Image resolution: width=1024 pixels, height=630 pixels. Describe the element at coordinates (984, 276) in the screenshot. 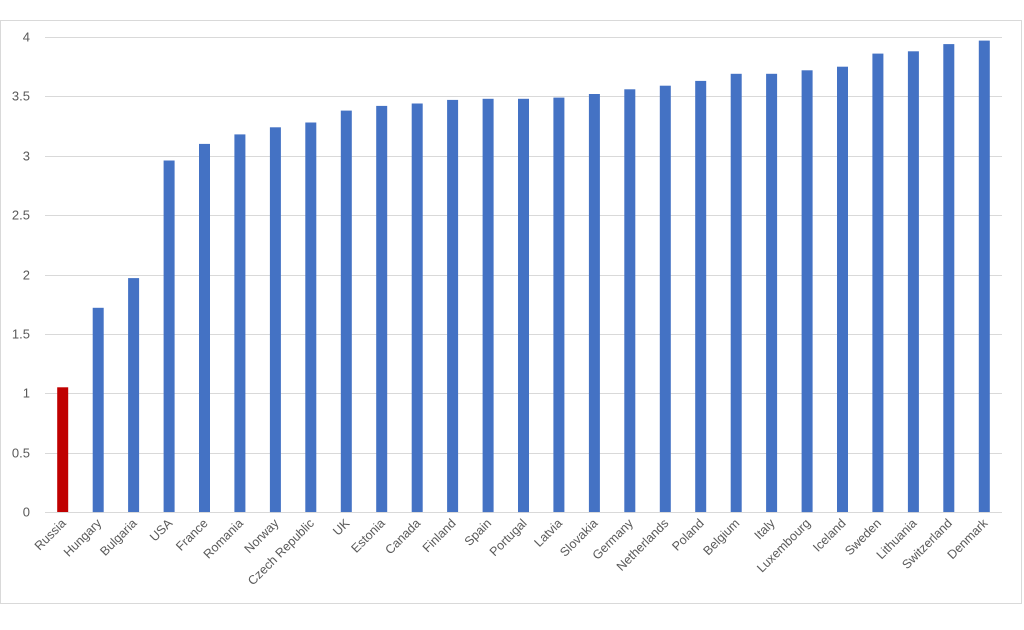

I see `bar-denmark` at that location.